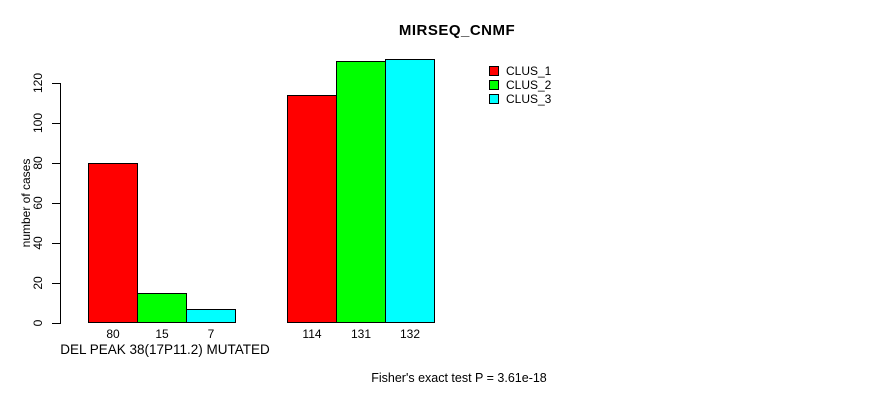 This screenshot has width=890, height=400. What do you see at coordinates (529, 99) in the screenshot?
I see `legend-label: CLUS_3` at bounding box center [529, 99].